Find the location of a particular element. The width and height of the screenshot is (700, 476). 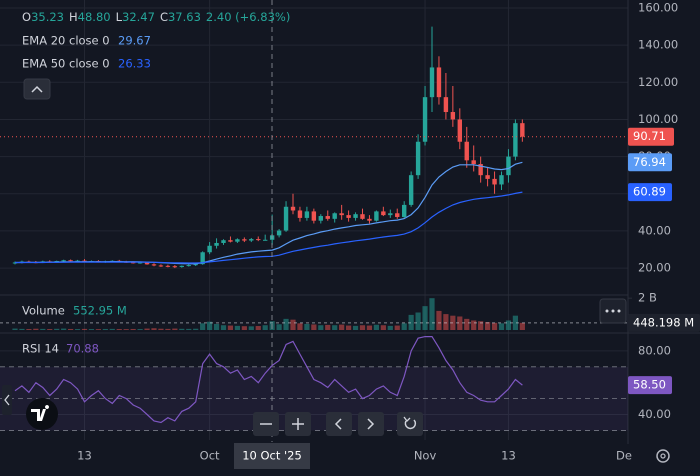

rsi-last-label-box is located at coordinates (650, 385).